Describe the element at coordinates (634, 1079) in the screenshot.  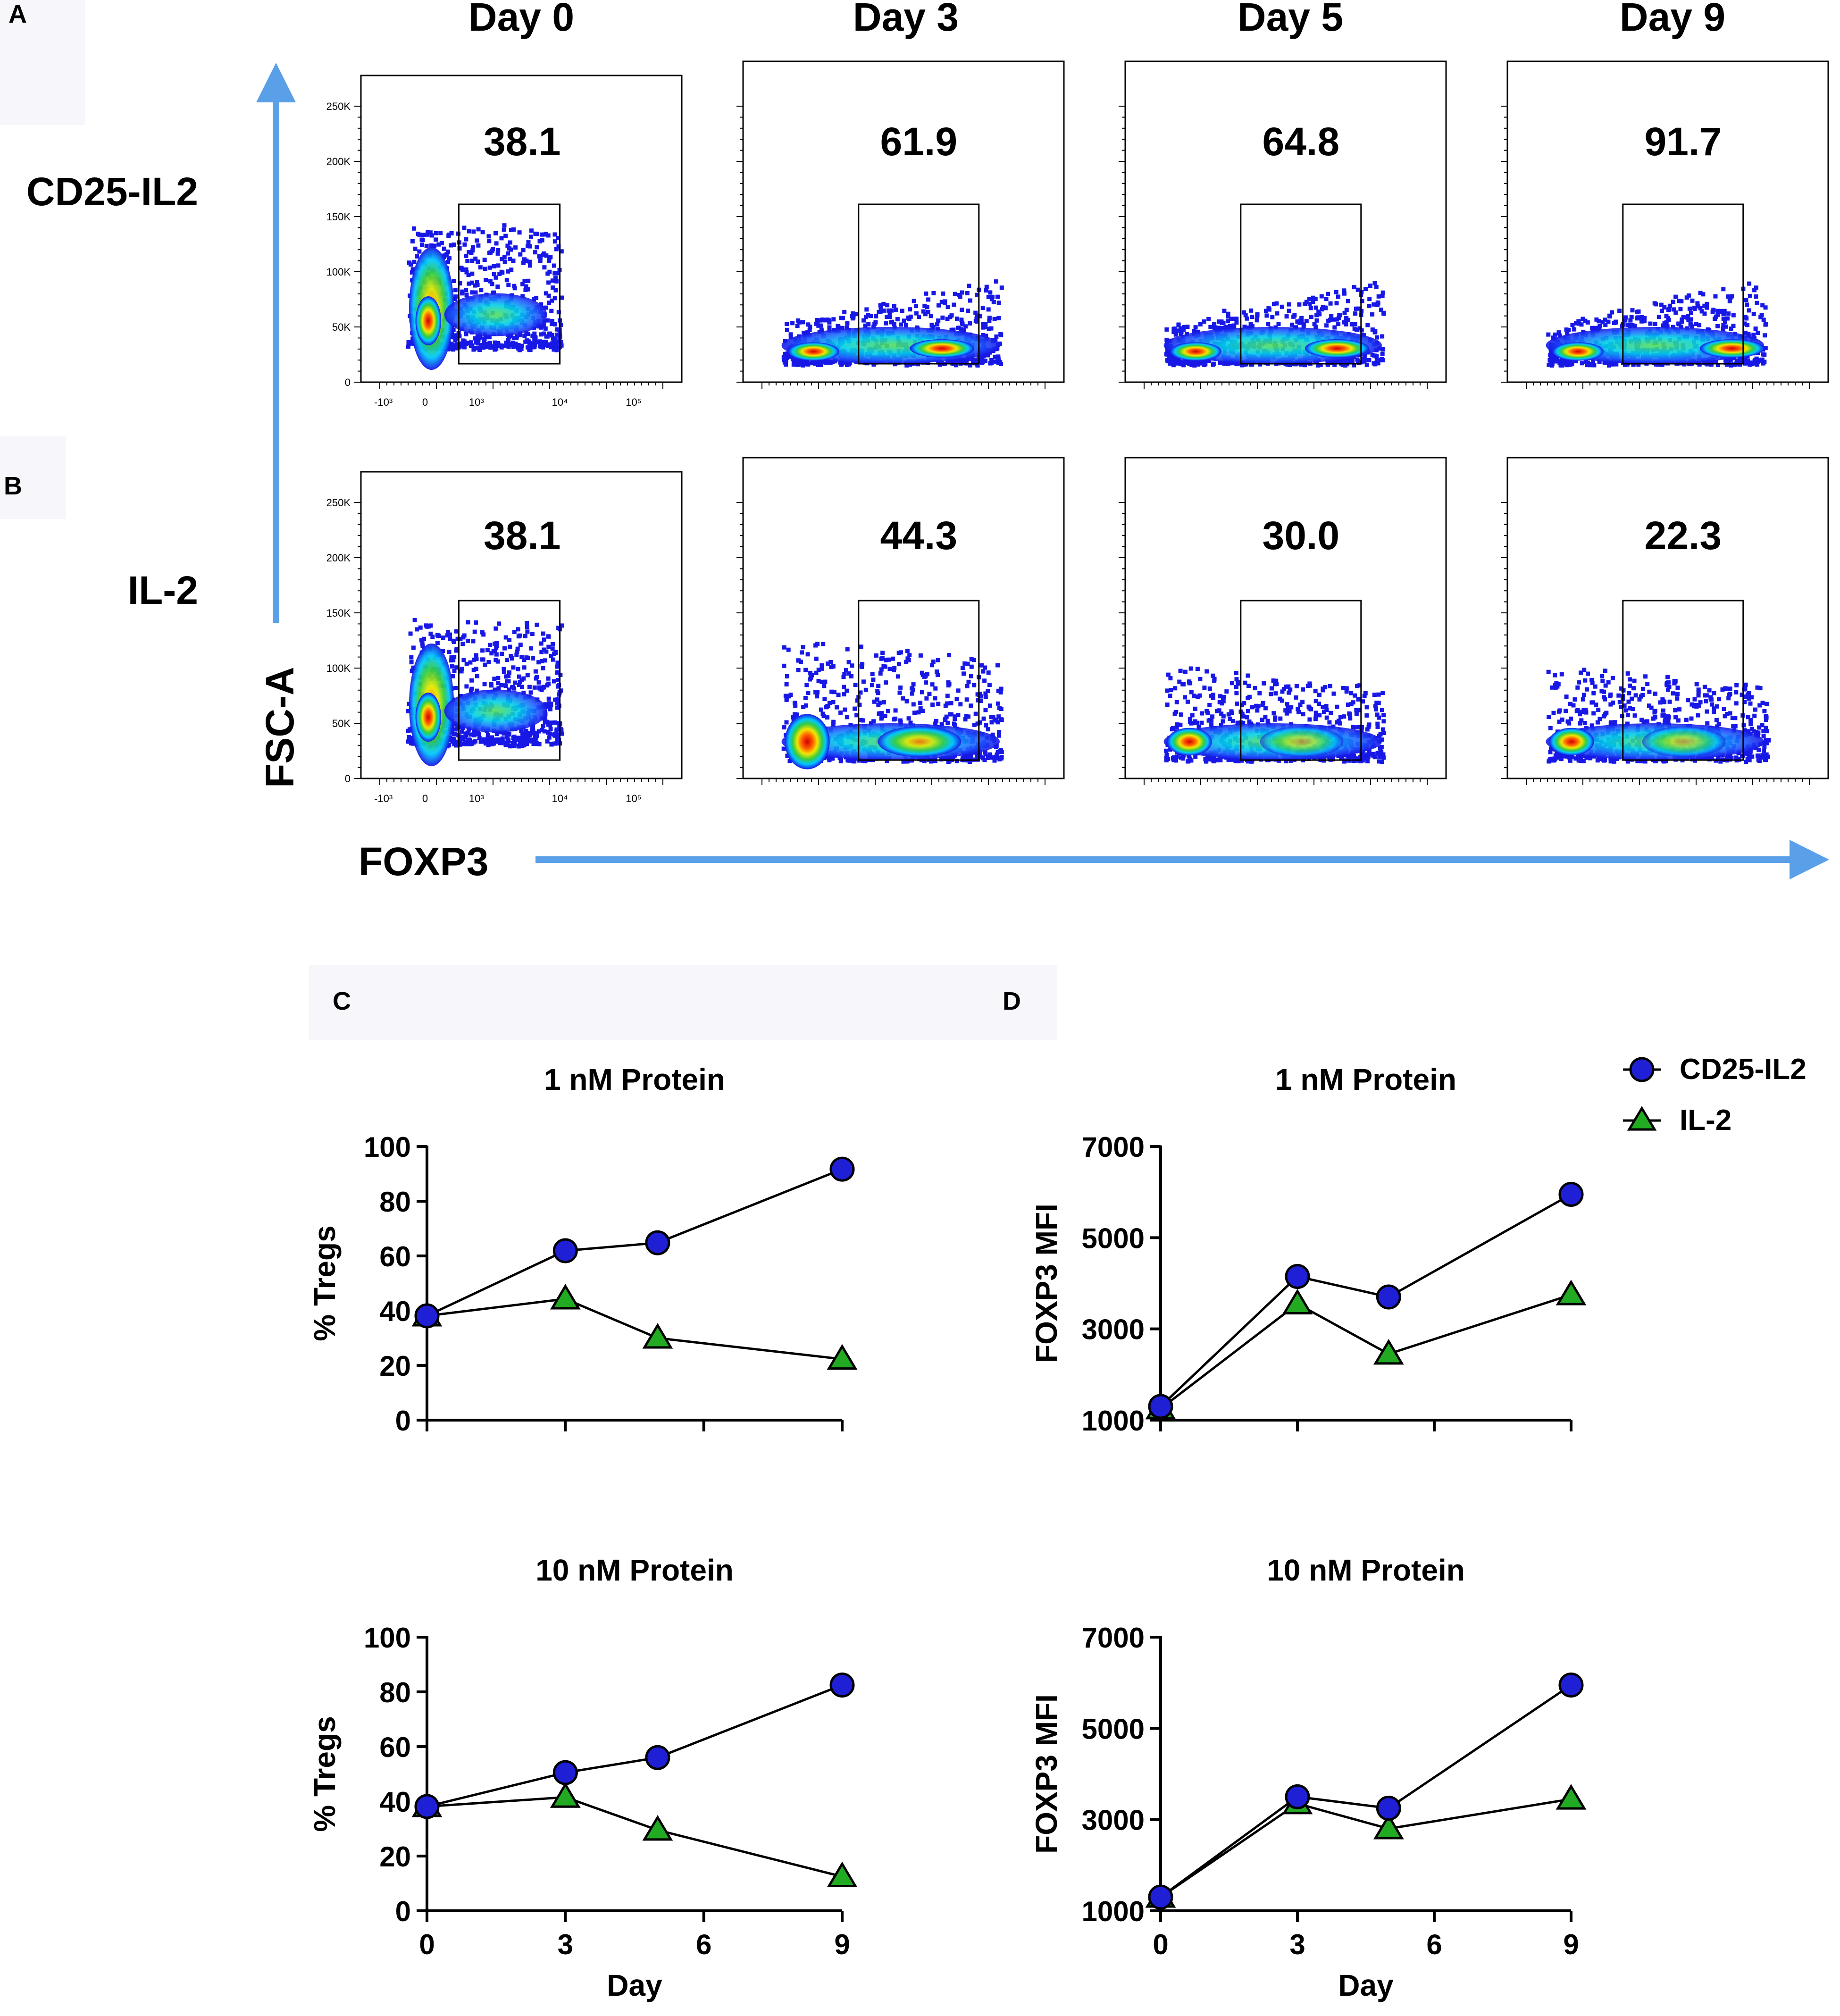
I see `chart-title: 1 nM Protein` at that location.